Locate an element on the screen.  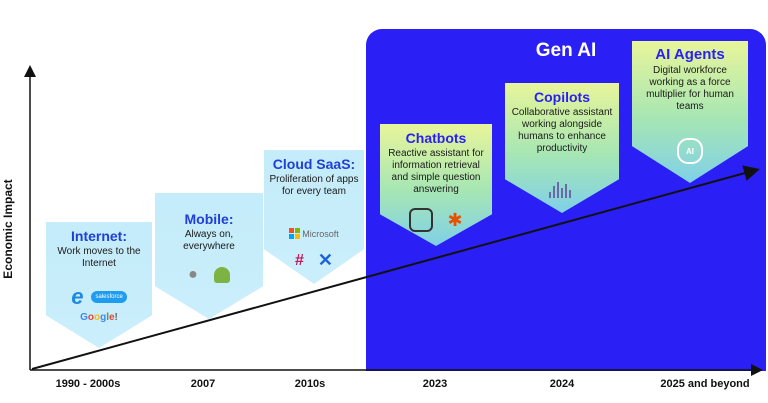
timeline-label-3: 2010s is located at coordinates (310, 384).